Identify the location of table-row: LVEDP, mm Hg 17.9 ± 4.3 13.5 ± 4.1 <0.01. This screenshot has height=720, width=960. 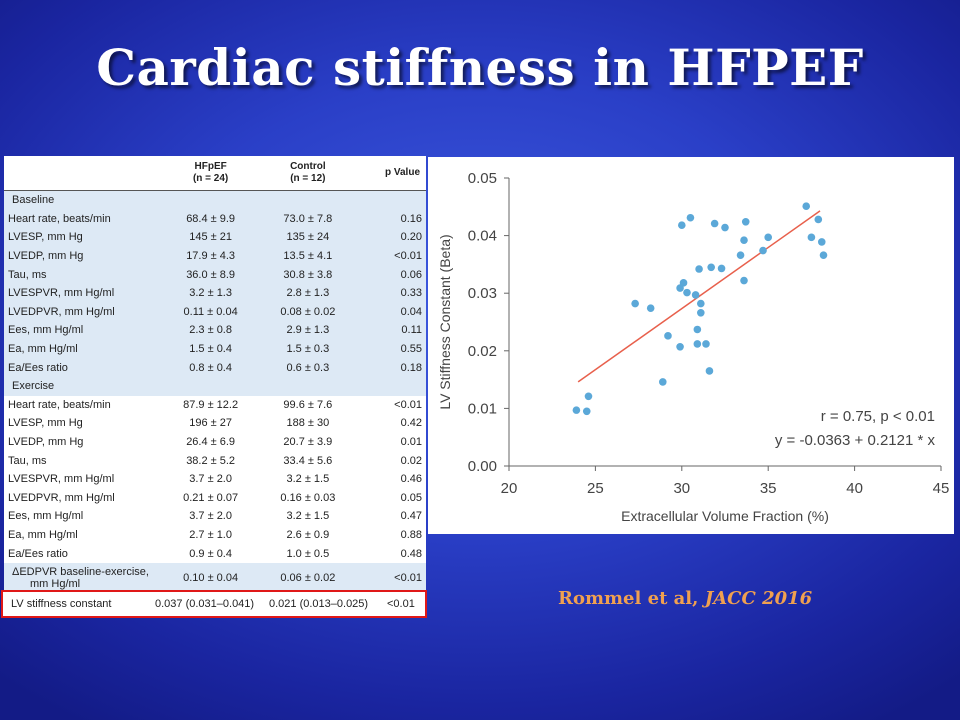
(215, 256).